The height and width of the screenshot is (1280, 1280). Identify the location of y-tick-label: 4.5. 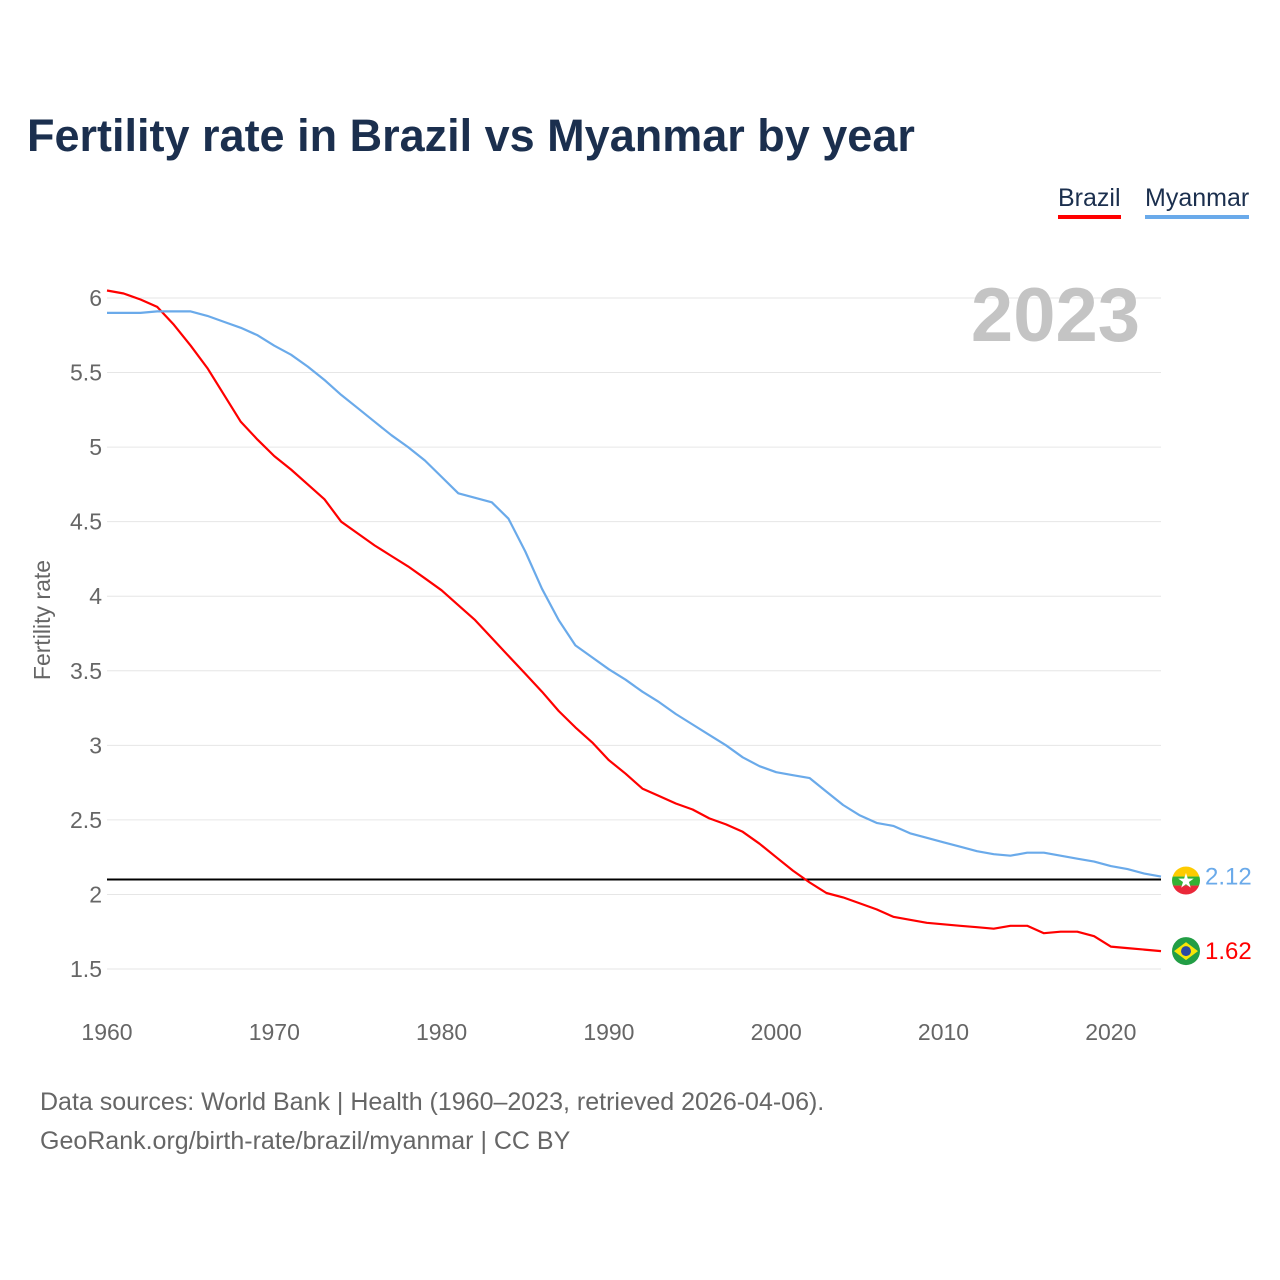
(86, 522).